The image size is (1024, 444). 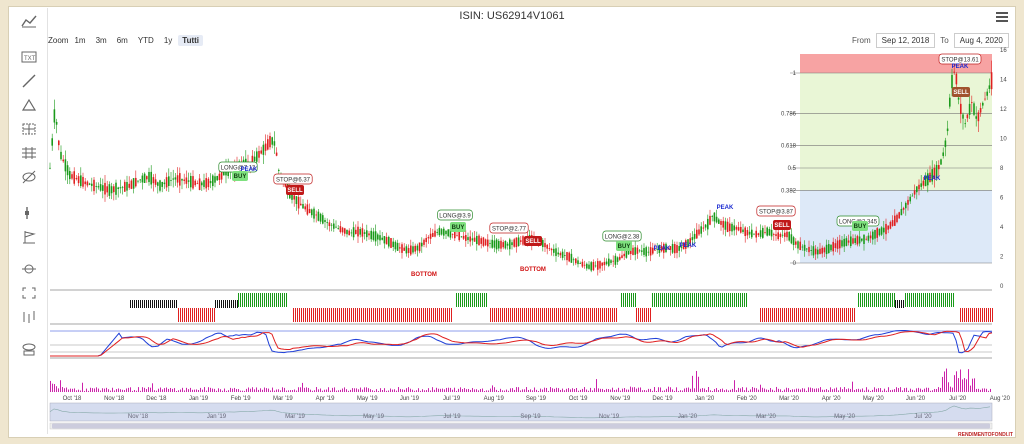 I want to click on zoom-1m-button: 1m, so click(x=80, y=40).